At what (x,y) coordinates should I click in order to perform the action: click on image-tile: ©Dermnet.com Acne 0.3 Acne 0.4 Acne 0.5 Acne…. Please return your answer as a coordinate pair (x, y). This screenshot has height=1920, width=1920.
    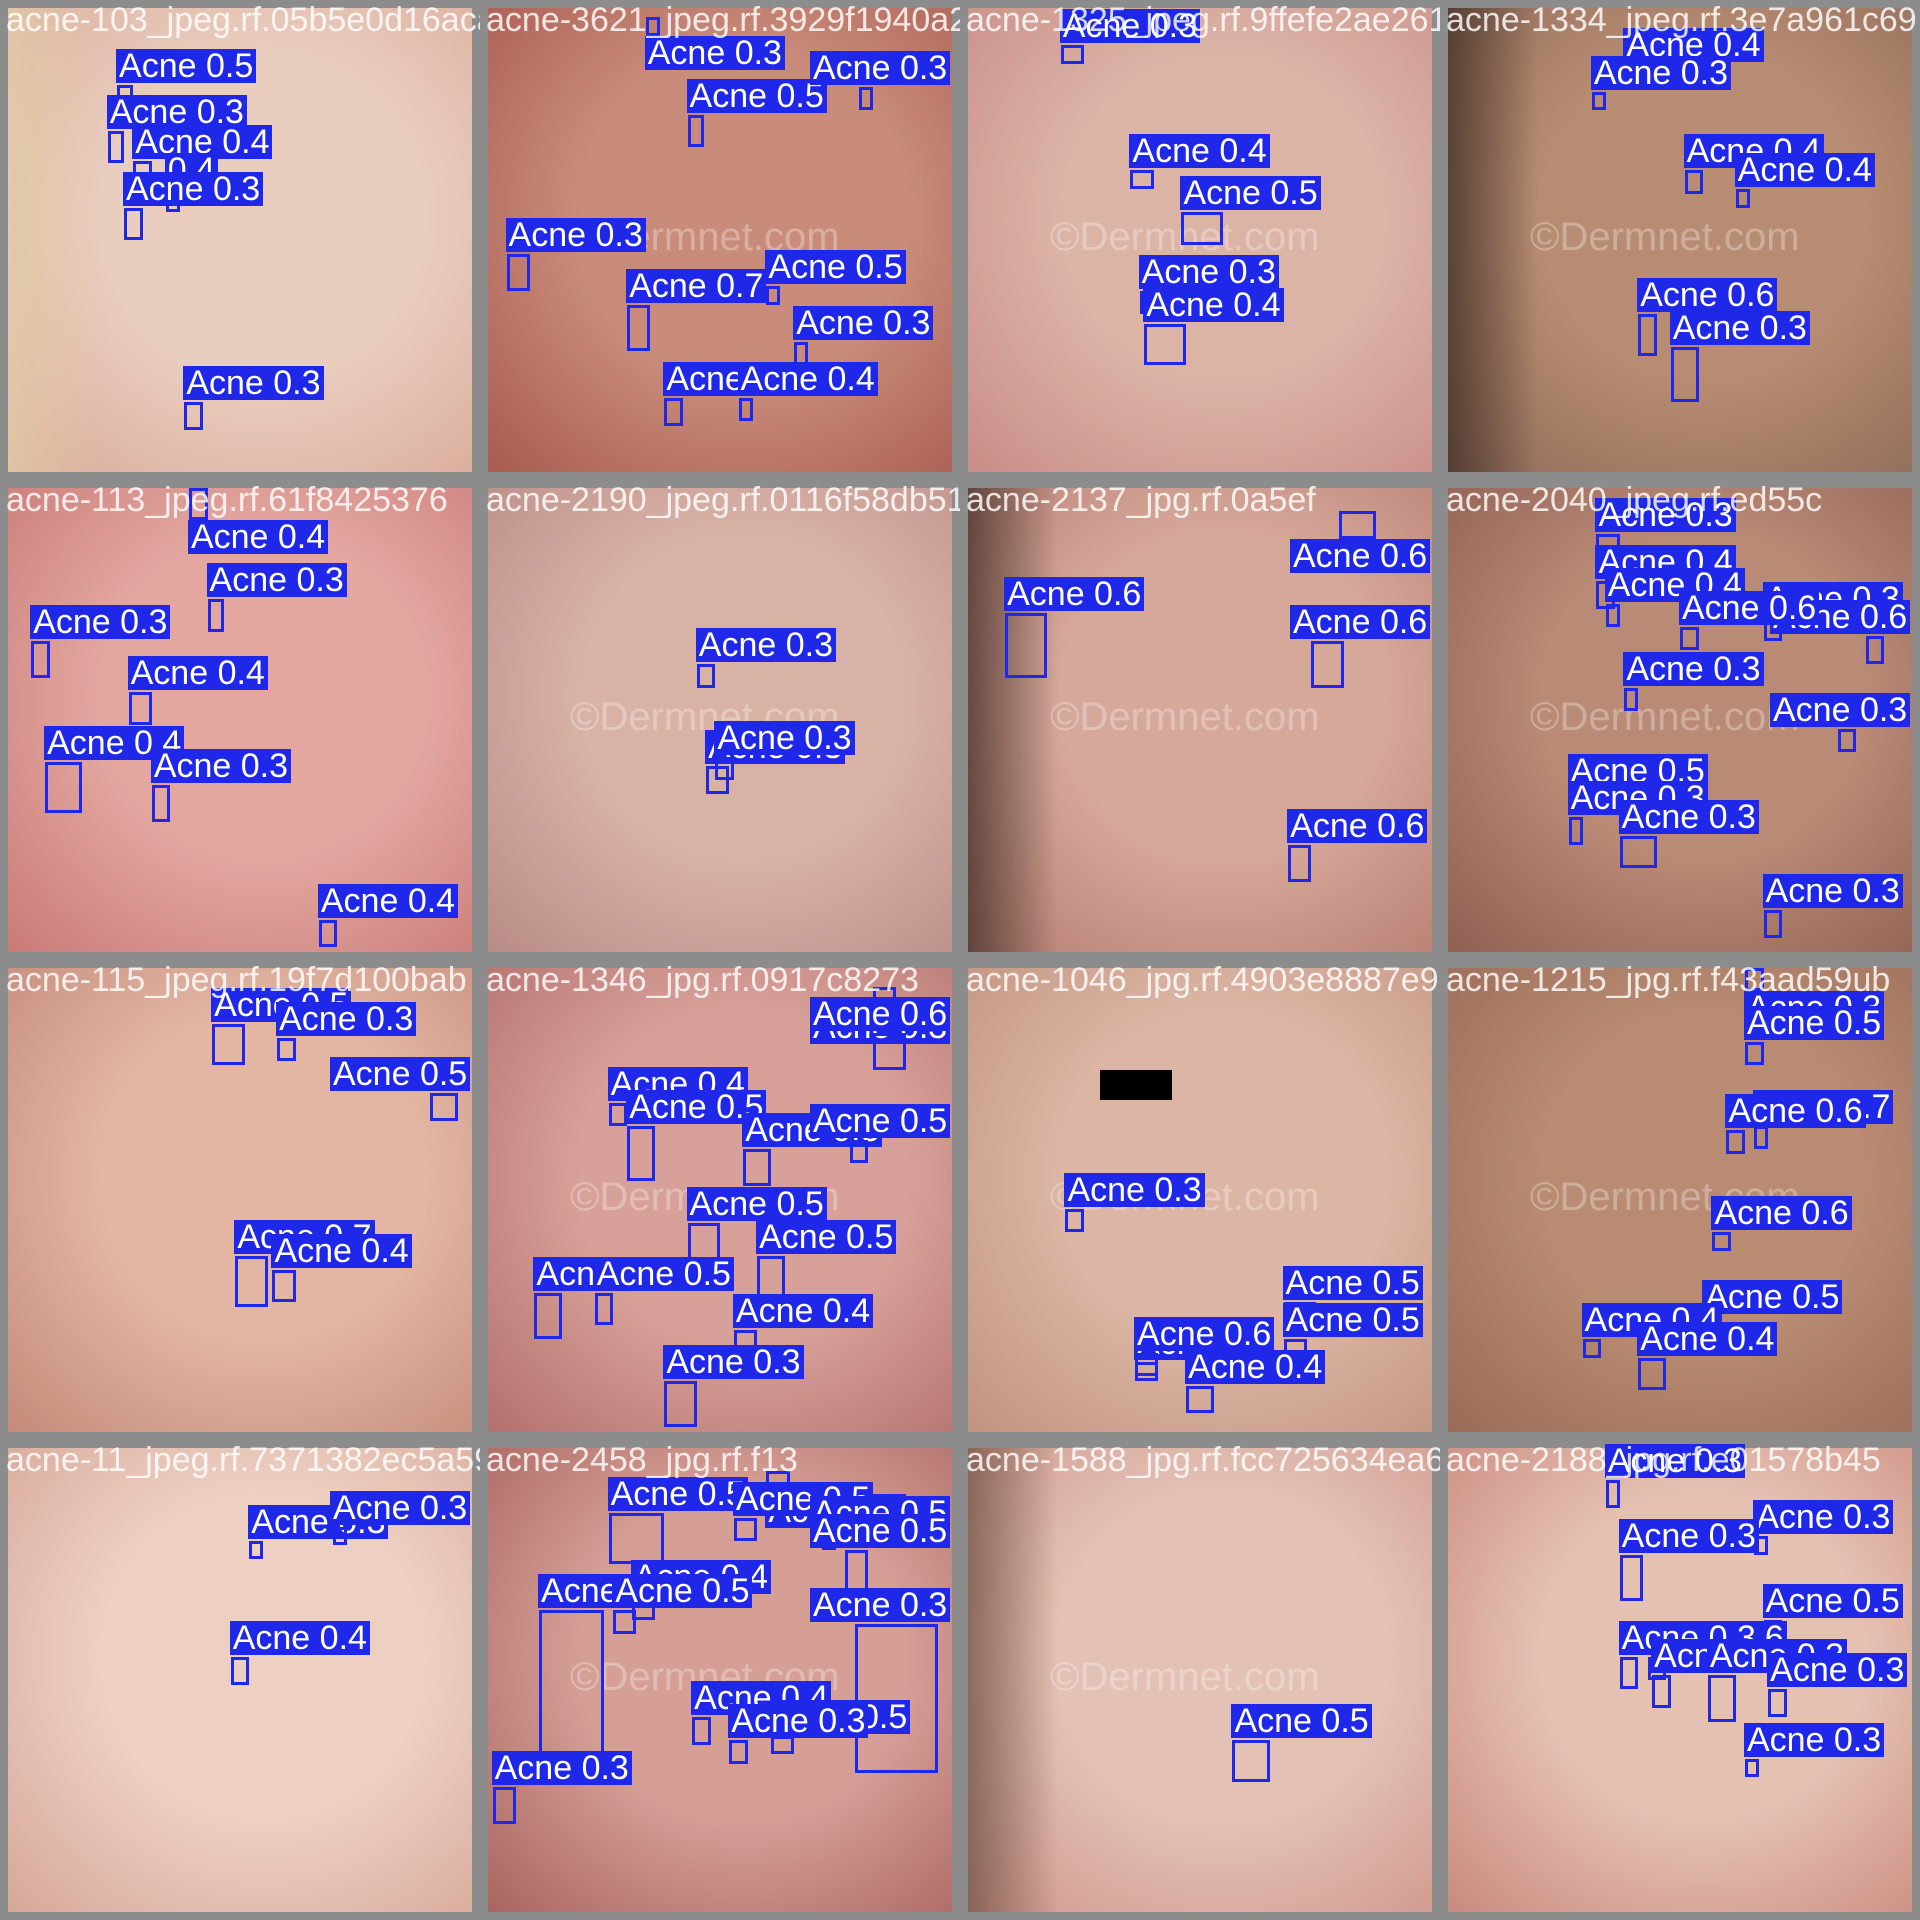
    Looking at the image, I should click on (1200, 240).